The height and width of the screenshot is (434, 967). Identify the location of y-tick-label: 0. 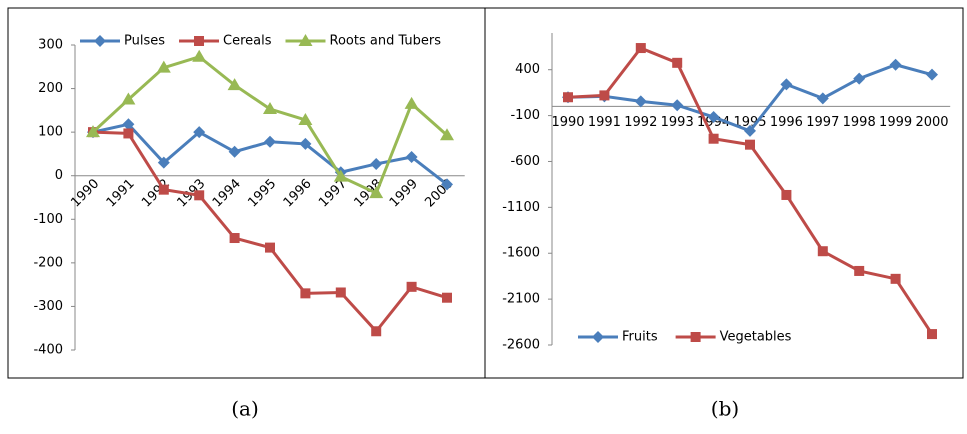
(59, 175).